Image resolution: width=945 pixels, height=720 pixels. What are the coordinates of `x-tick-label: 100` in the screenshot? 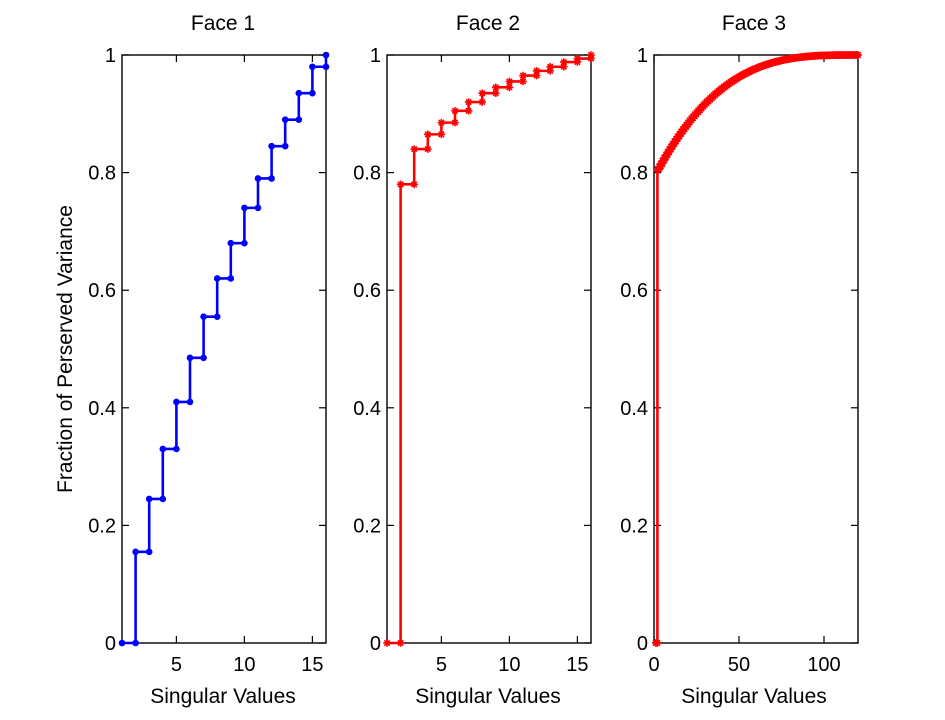 It's located at (823, 665).